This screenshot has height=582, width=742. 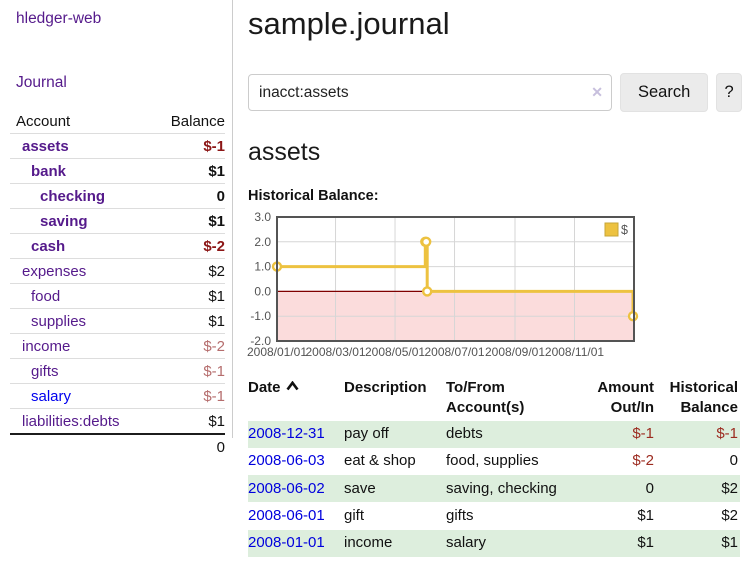 I want to click on account-name-cell: checking, so click(x=82, y=196).